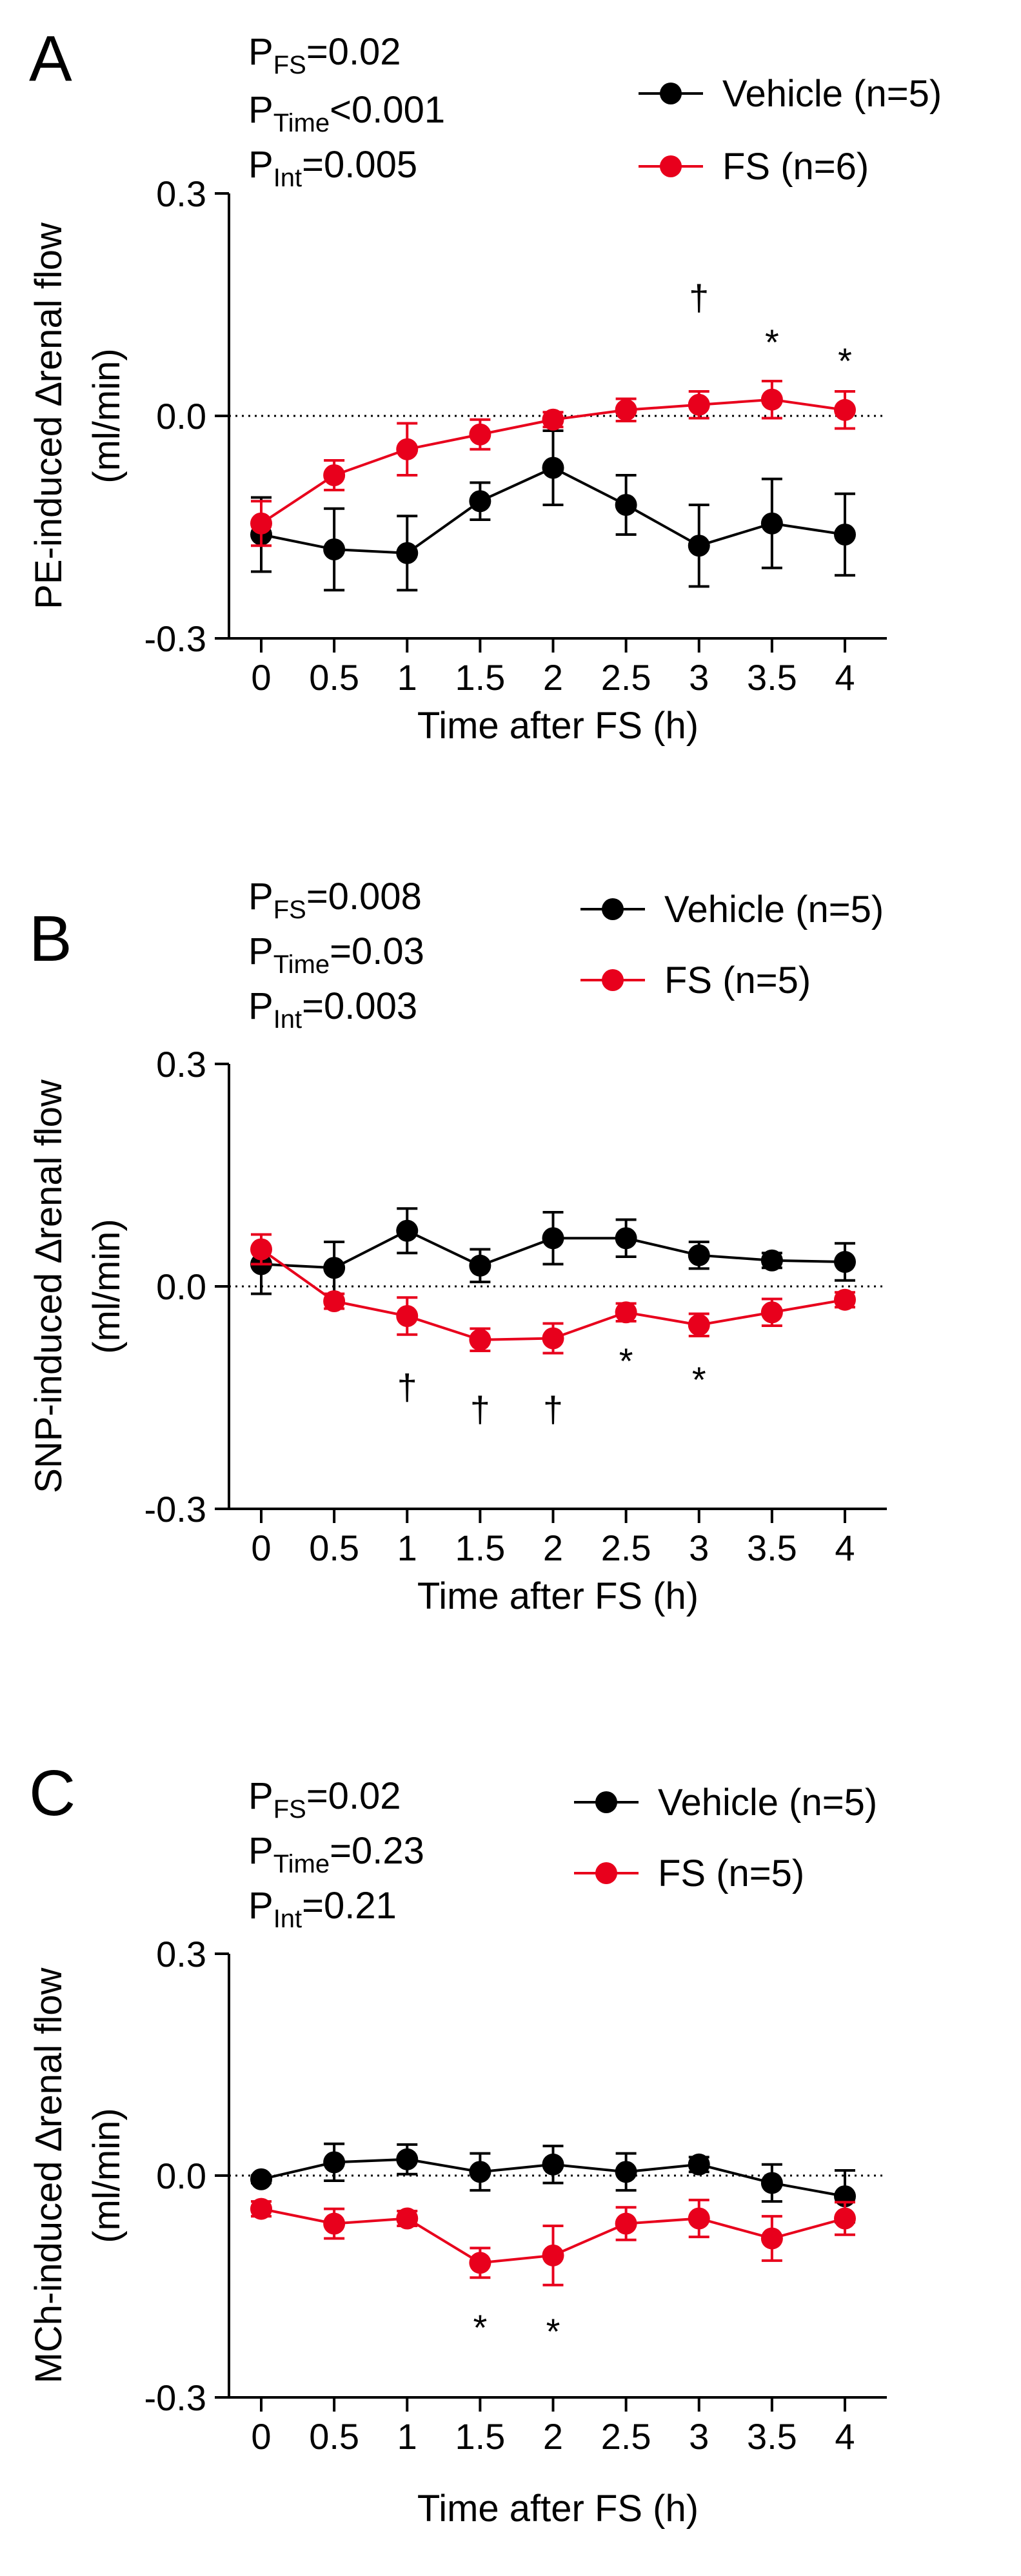 This screenshot has width=1021, height=2576. I want to click on x-axis-title: Time after FS (h), so click(558, 1596).